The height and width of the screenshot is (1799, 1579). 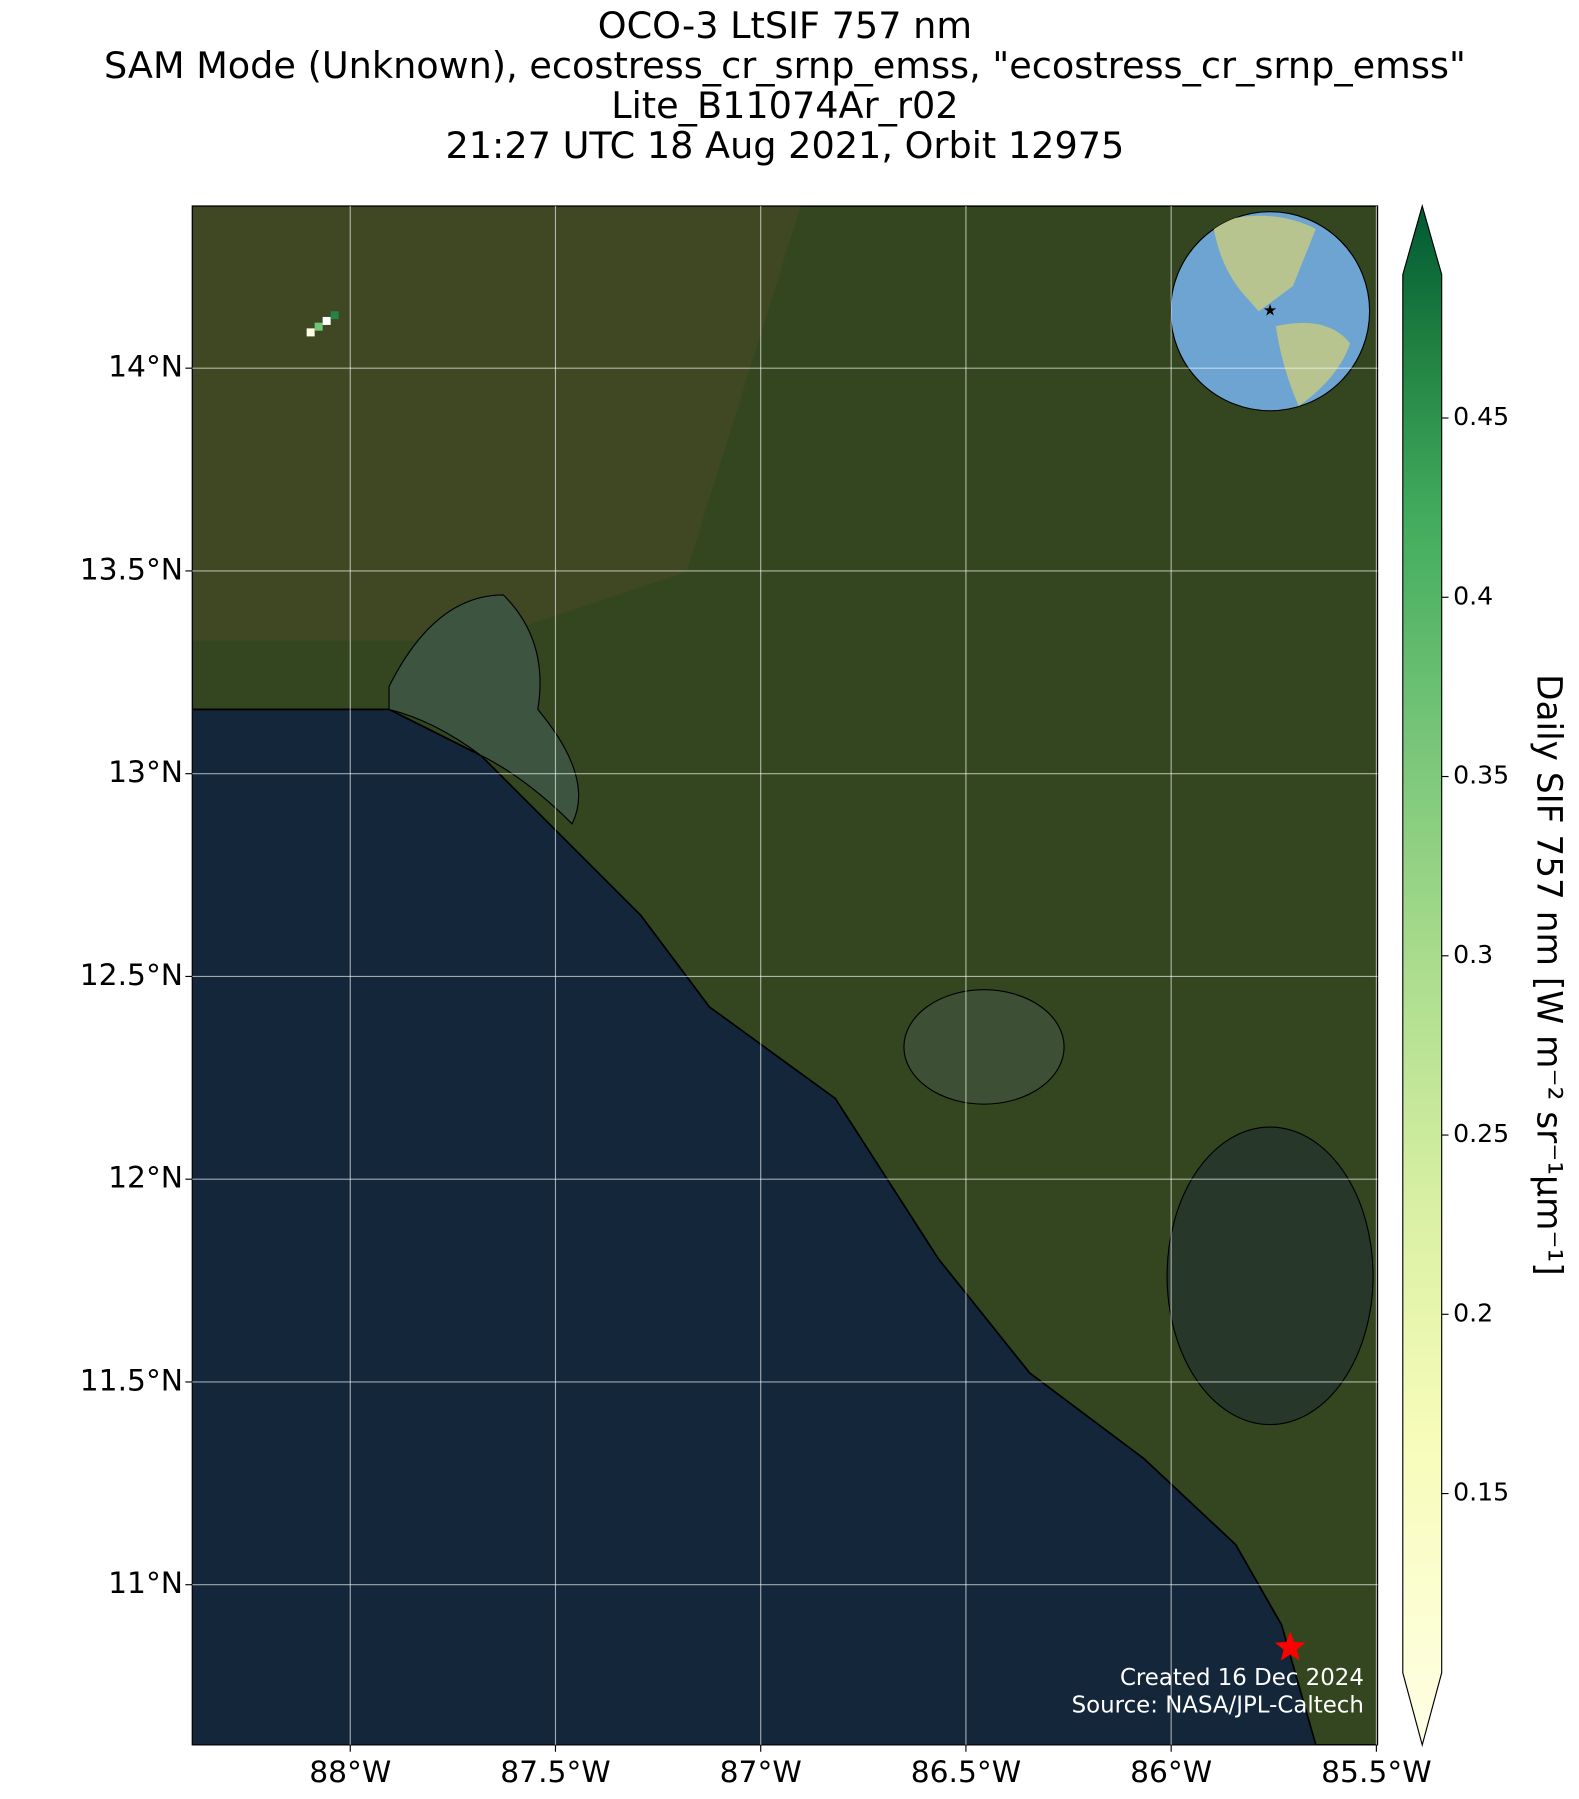 I want to click on chart-title: Lite_B11074Ar_r02, so click(x=784, y=105).